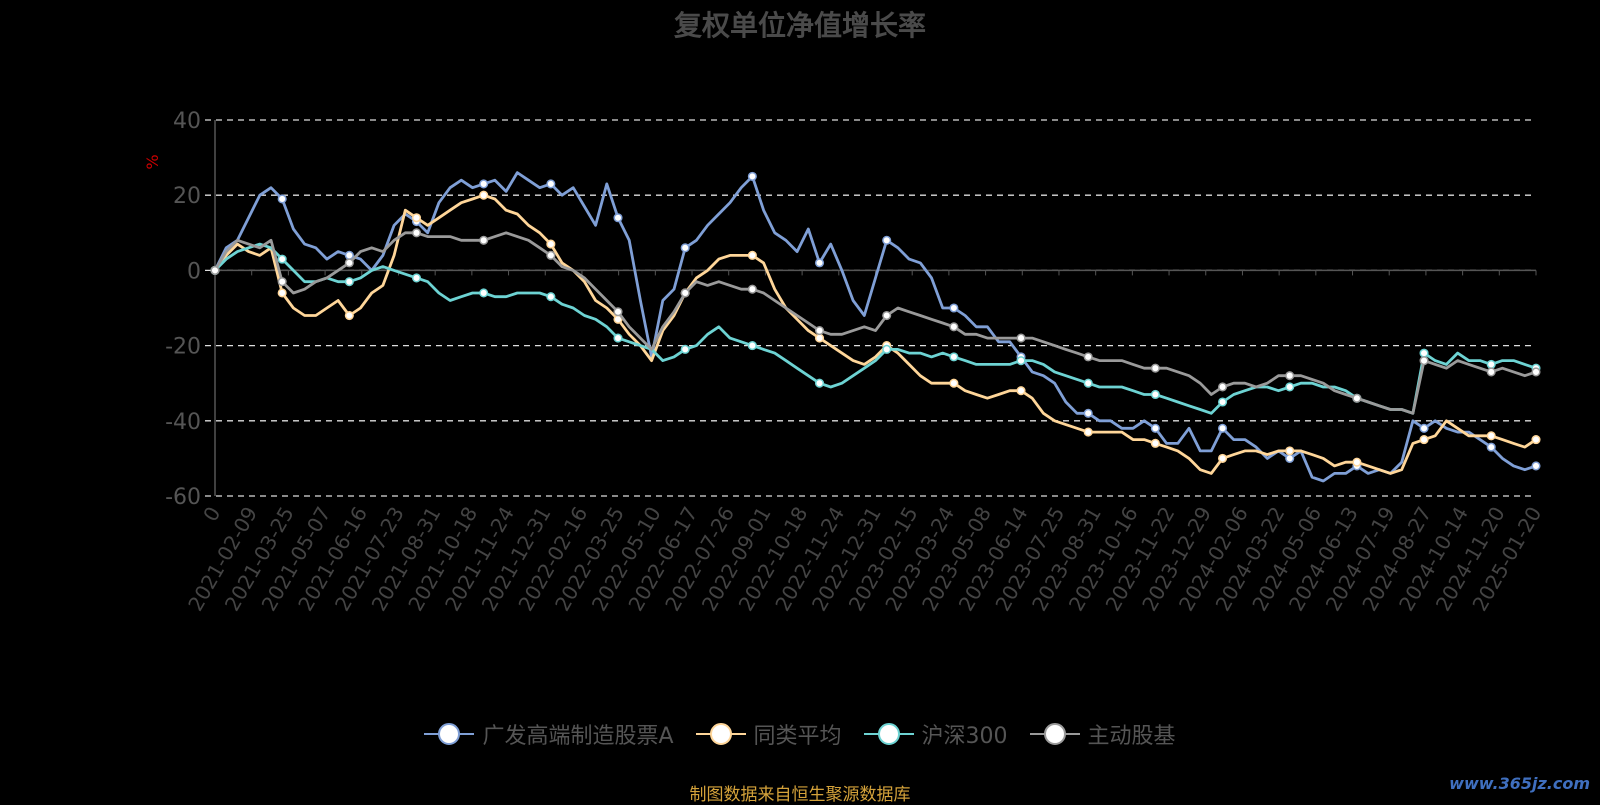 The height and width of the screenshot is (805, 1600). What do you see at coordinates (183, 422) in the screenshot?
I see `y-tick-label-4: -40` at bounding box center [183, 422].